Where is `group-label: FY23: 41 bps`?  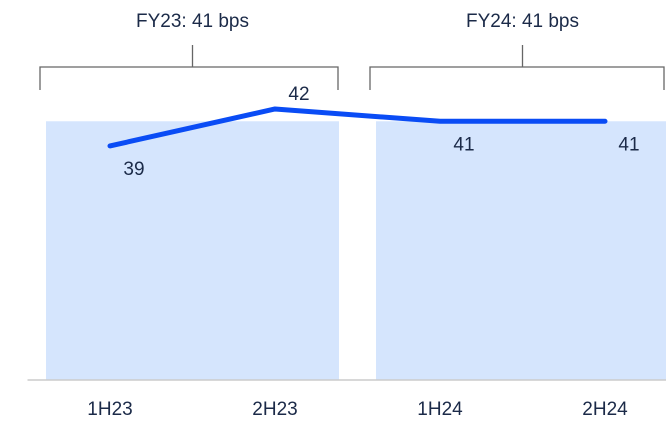
group-label: FY23: 41 bps is located at coordinates (192, 21).